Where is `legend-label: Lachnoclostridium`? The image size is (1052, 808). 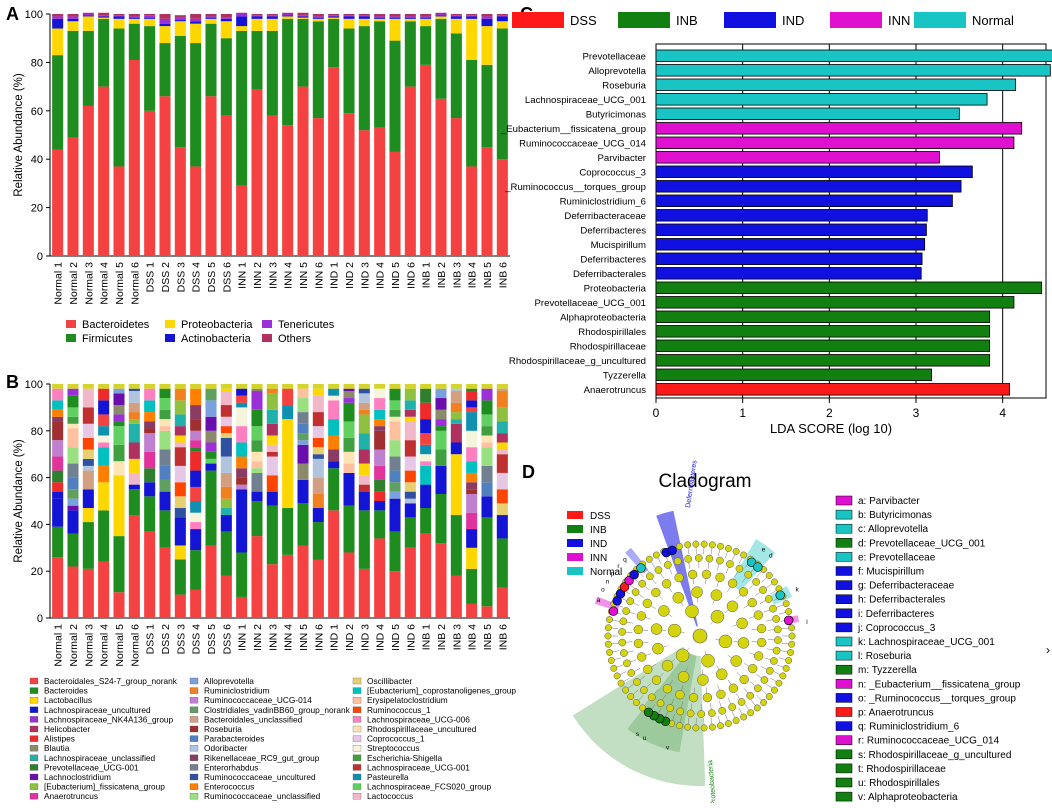
legend-label: Lachnoclostridium is located at coordinates (77, 777).